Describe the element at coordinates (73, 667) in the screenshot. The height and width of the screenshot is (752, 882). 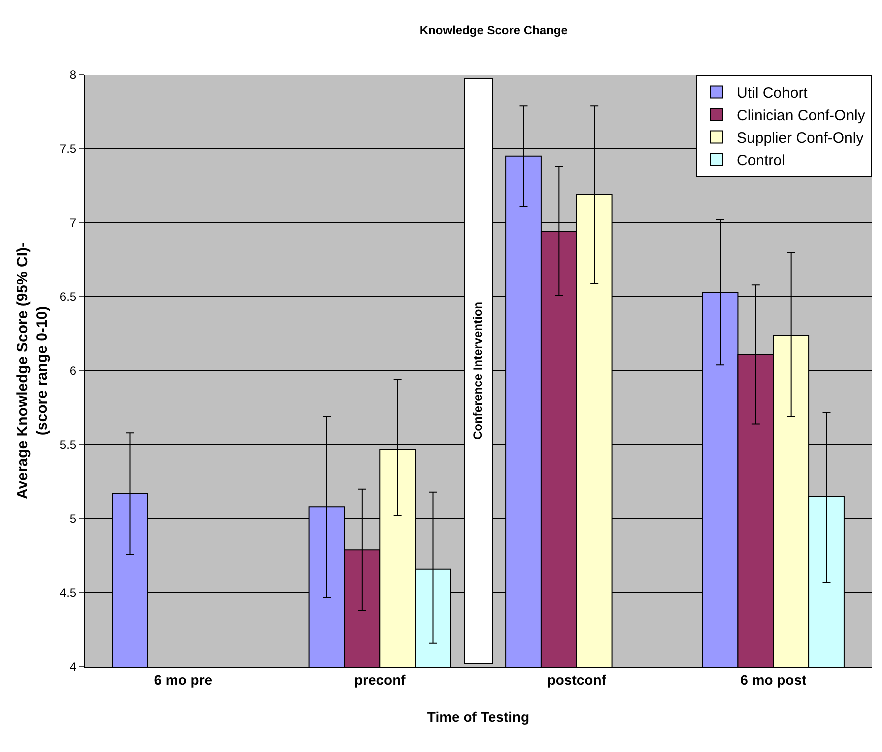
I see `y-tick-label: 4` at that location.